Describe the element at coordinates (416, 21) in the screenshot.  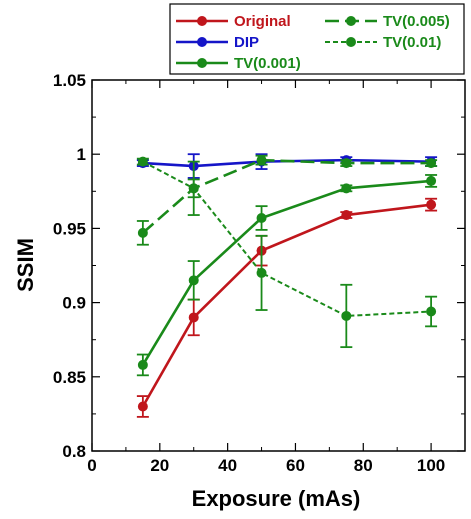
I see `legend-label: TV(0.005)` at that location.